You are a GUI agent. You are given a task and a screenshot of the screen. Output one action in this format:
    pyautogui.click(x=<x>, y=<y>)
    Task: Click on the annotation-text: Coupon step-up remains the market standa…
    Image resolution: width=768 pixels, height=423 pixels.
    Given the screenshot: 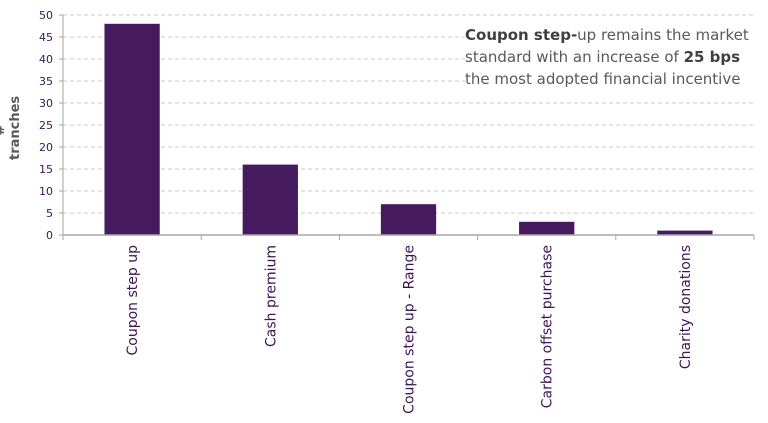 What is the action you would take?
    pyautogui.click(x=610, y=57)
    